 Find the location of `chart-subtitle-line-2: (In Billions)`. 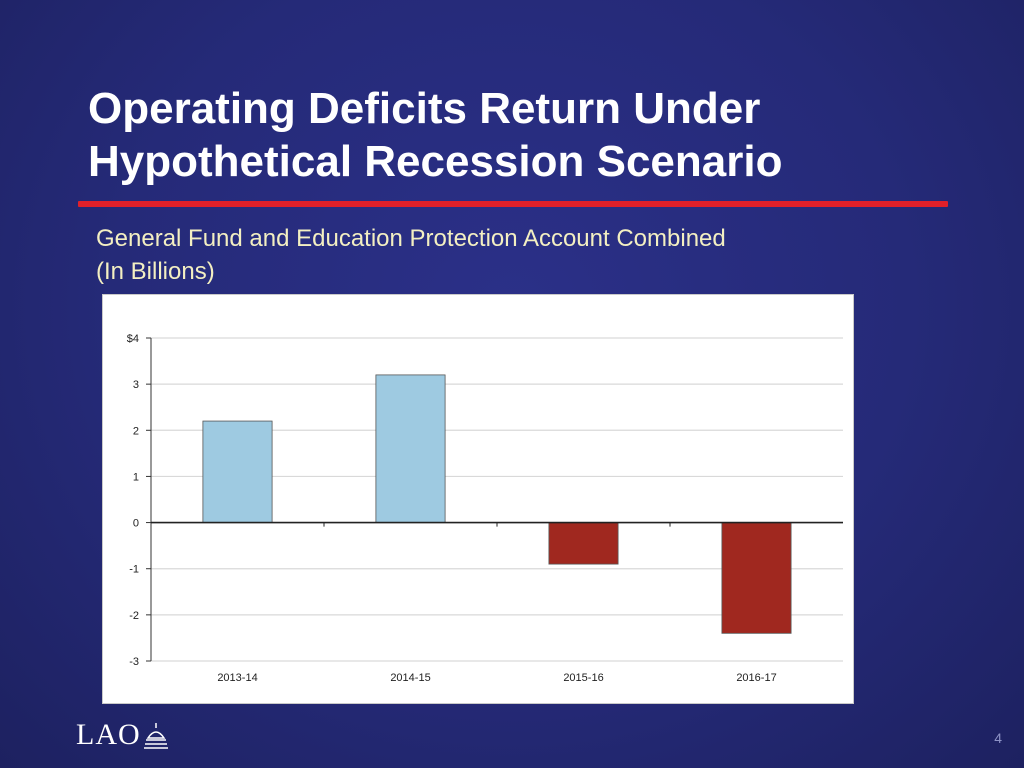

chart-subtitle-line-2: (In Billions) is located at coordinates (155, 271).